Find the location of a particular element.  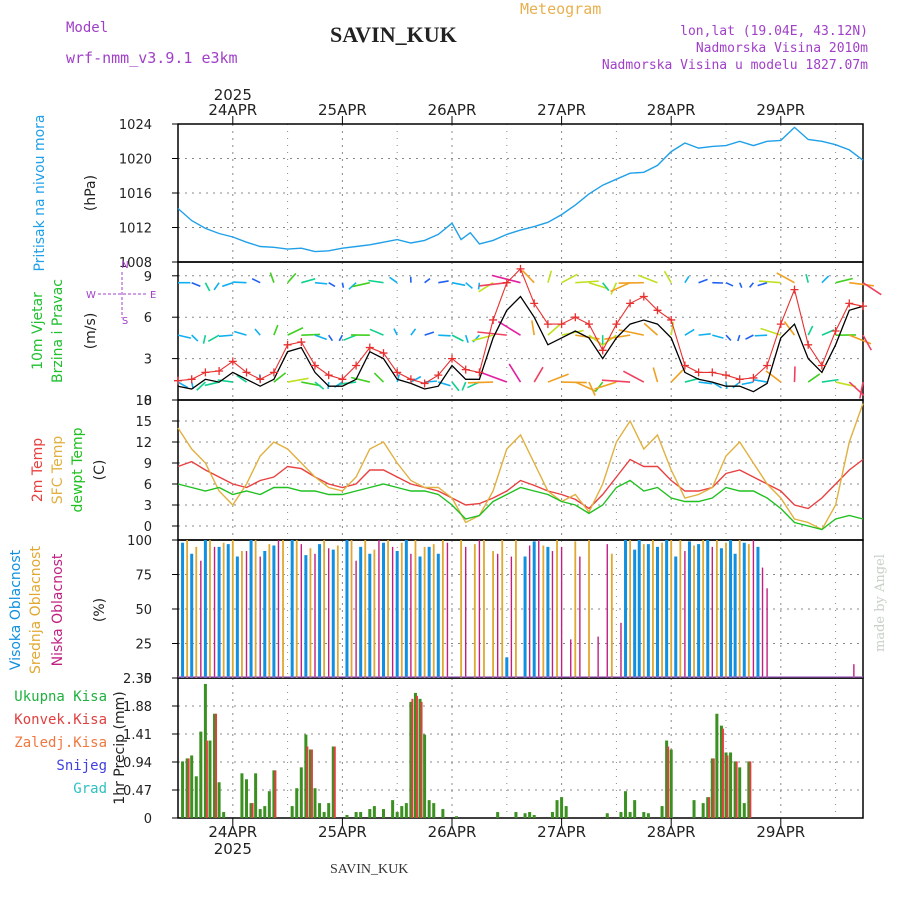

x-tick-label-top: 28APR is located at coordinates (671, 110).